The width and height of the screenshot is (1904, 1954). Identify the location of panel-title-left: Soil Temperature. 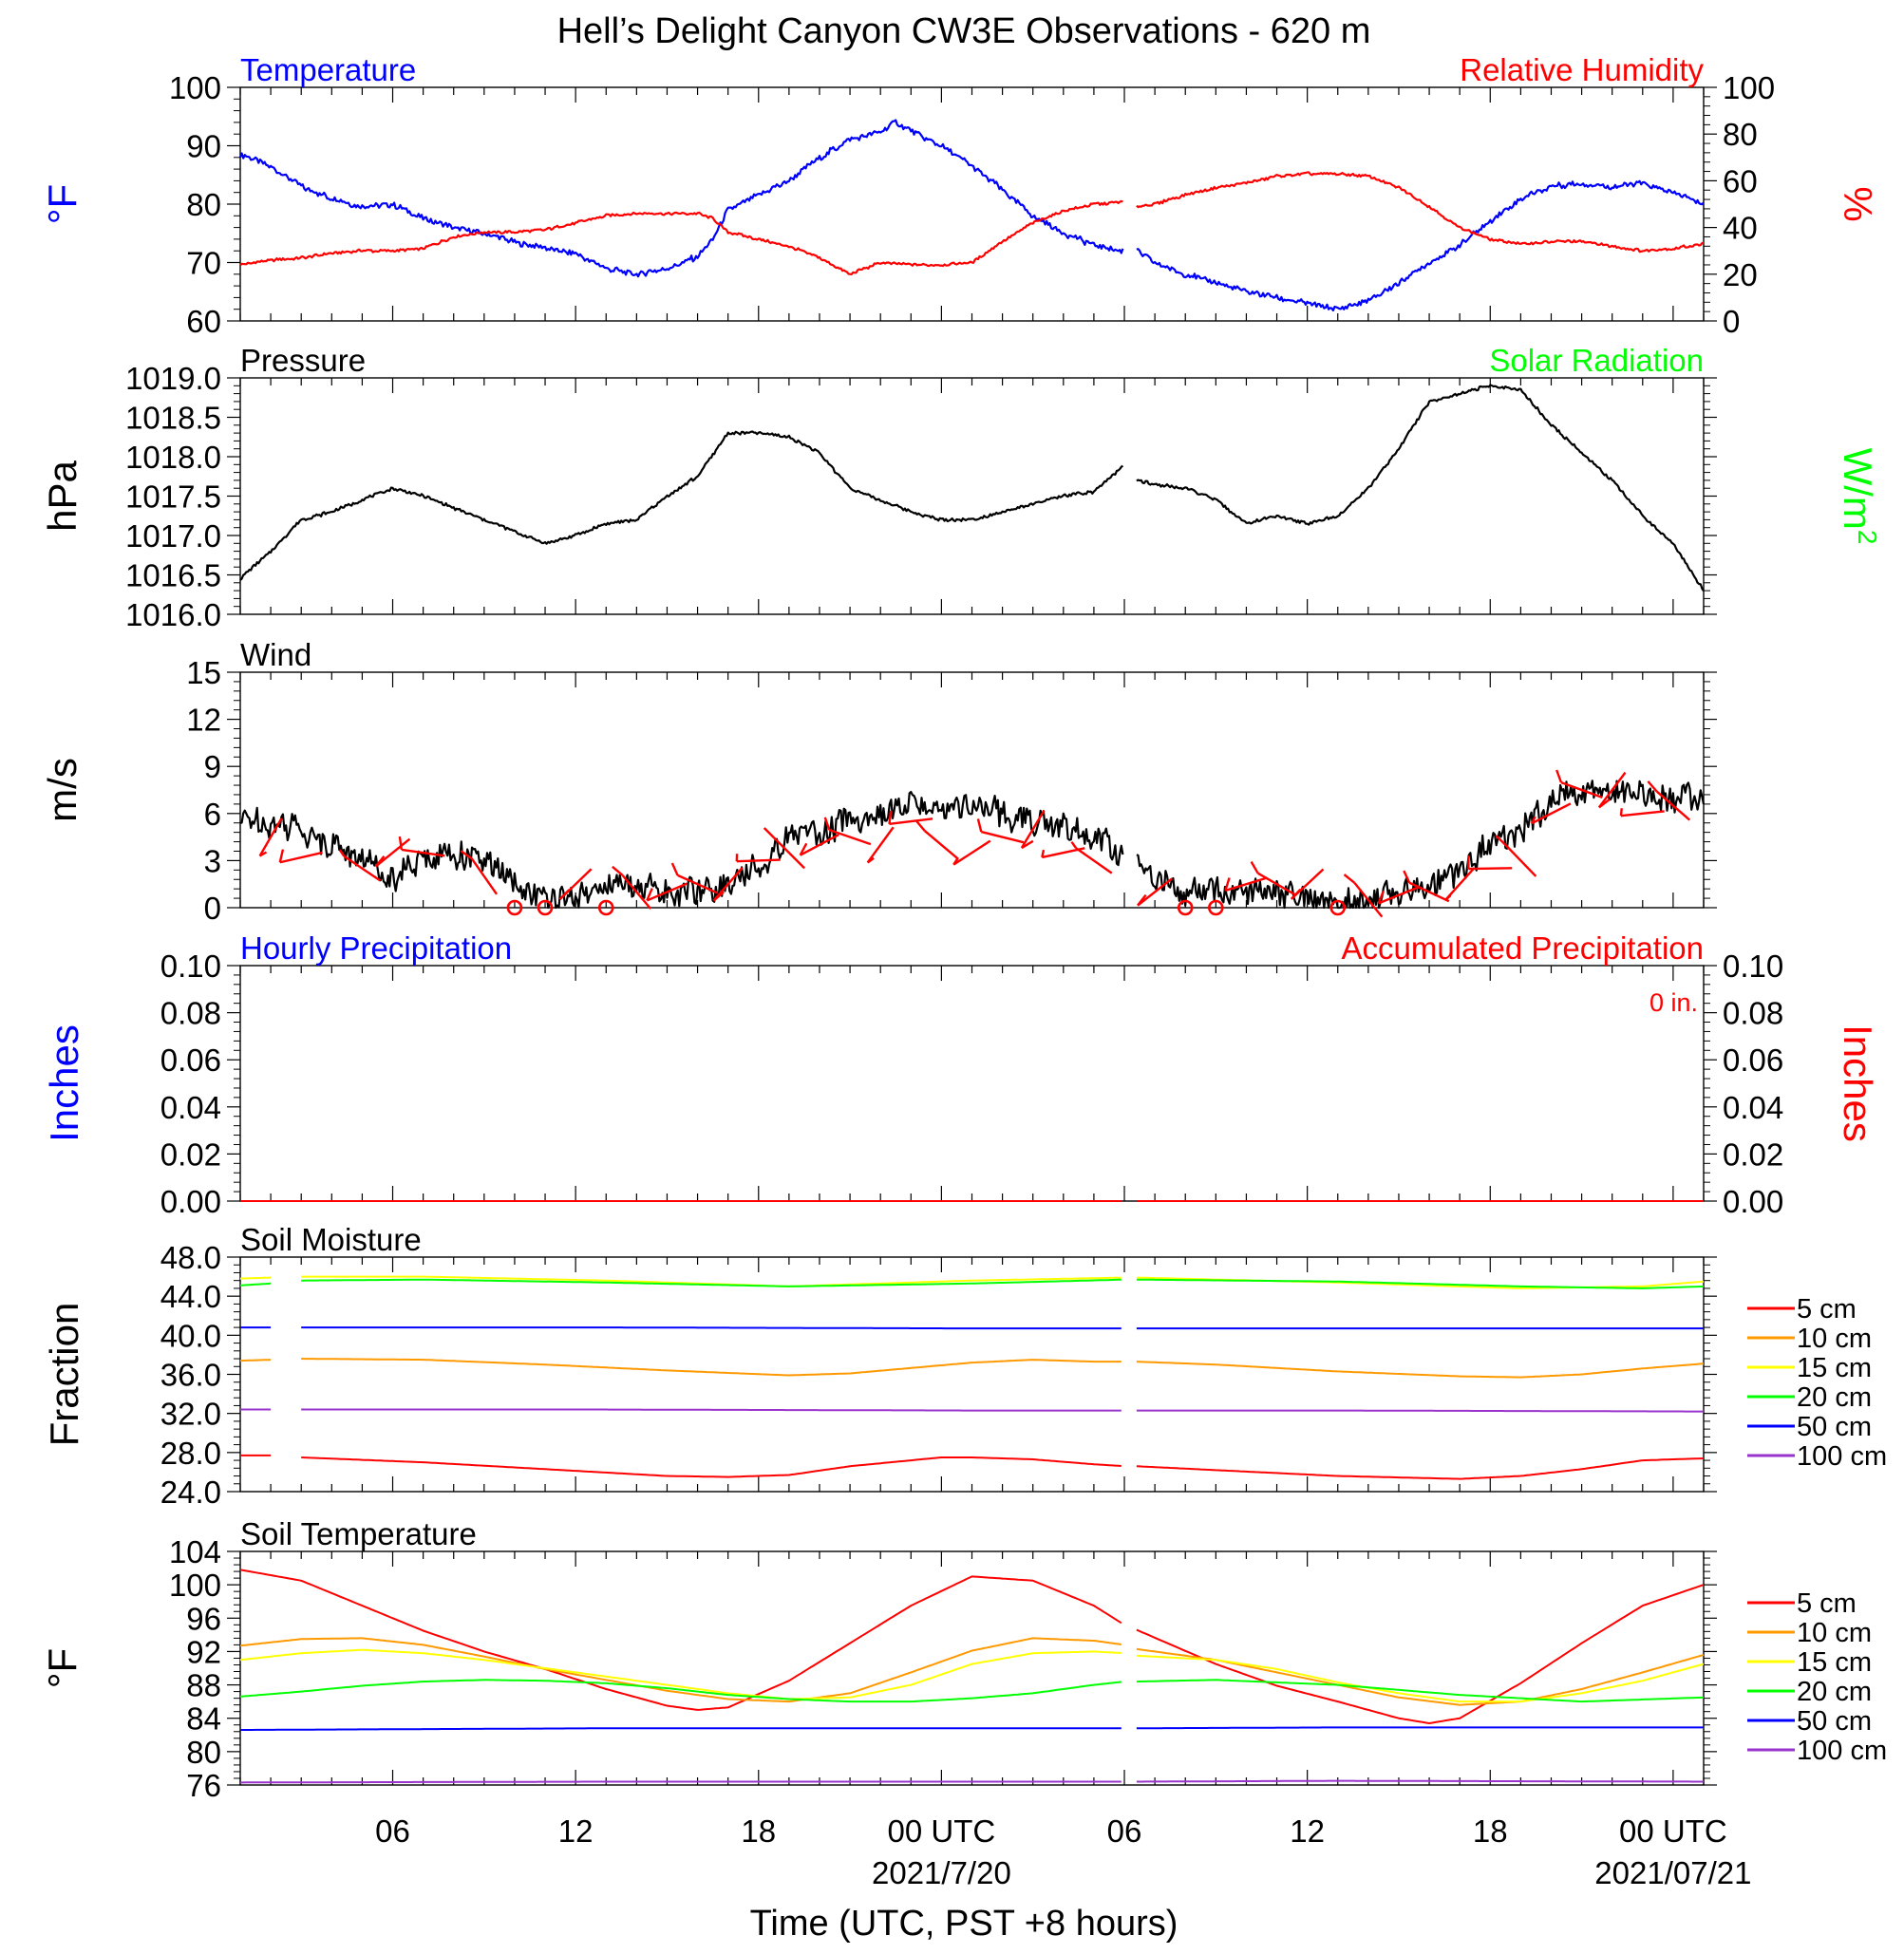
(359, 1533).